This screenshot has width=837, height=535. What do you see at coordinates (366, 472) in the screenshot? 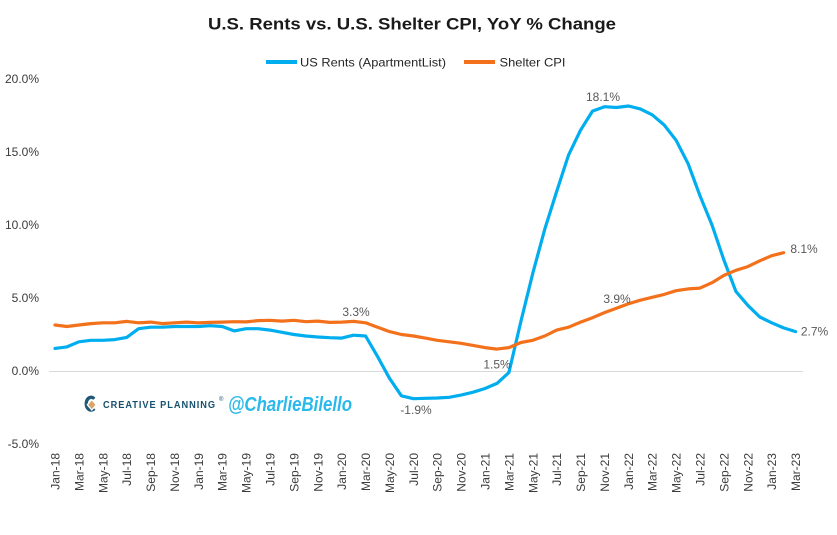
I see `svg-text: Mar-20` at bounding box center [366, 472].